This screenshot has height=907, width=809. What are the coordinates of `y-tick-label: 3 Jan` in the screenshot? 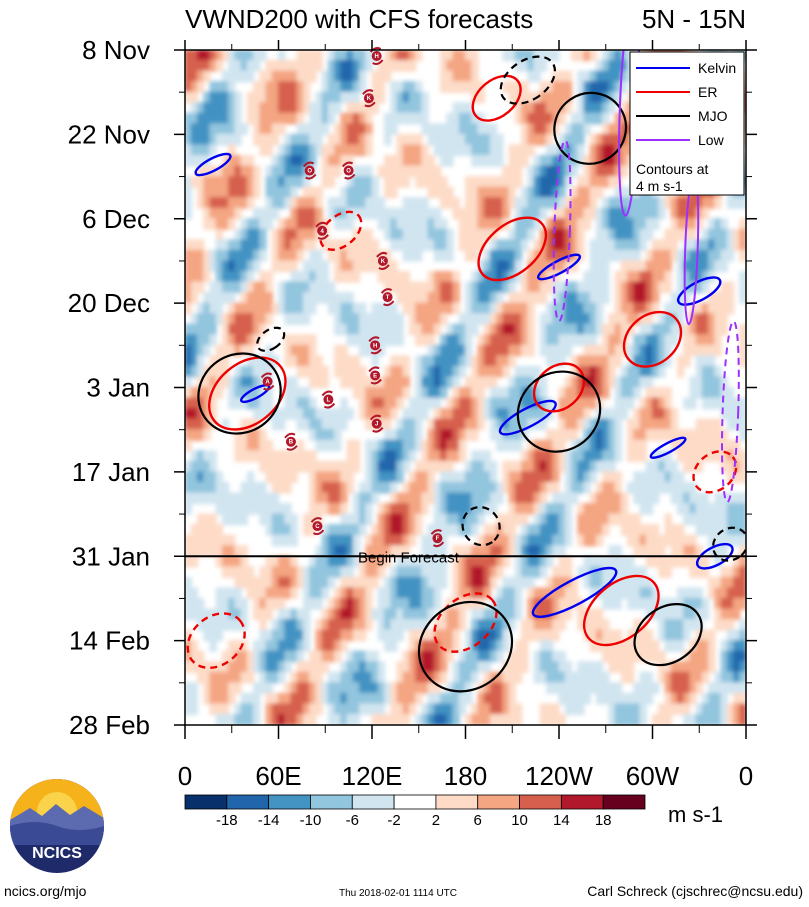 It's located at (118, 388).